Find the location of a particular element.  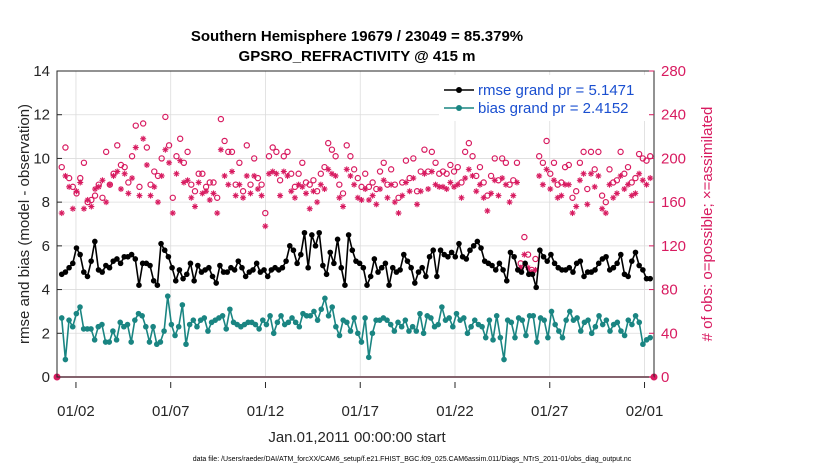

left-tick-label: 14 is located at coordinates (41, 71).